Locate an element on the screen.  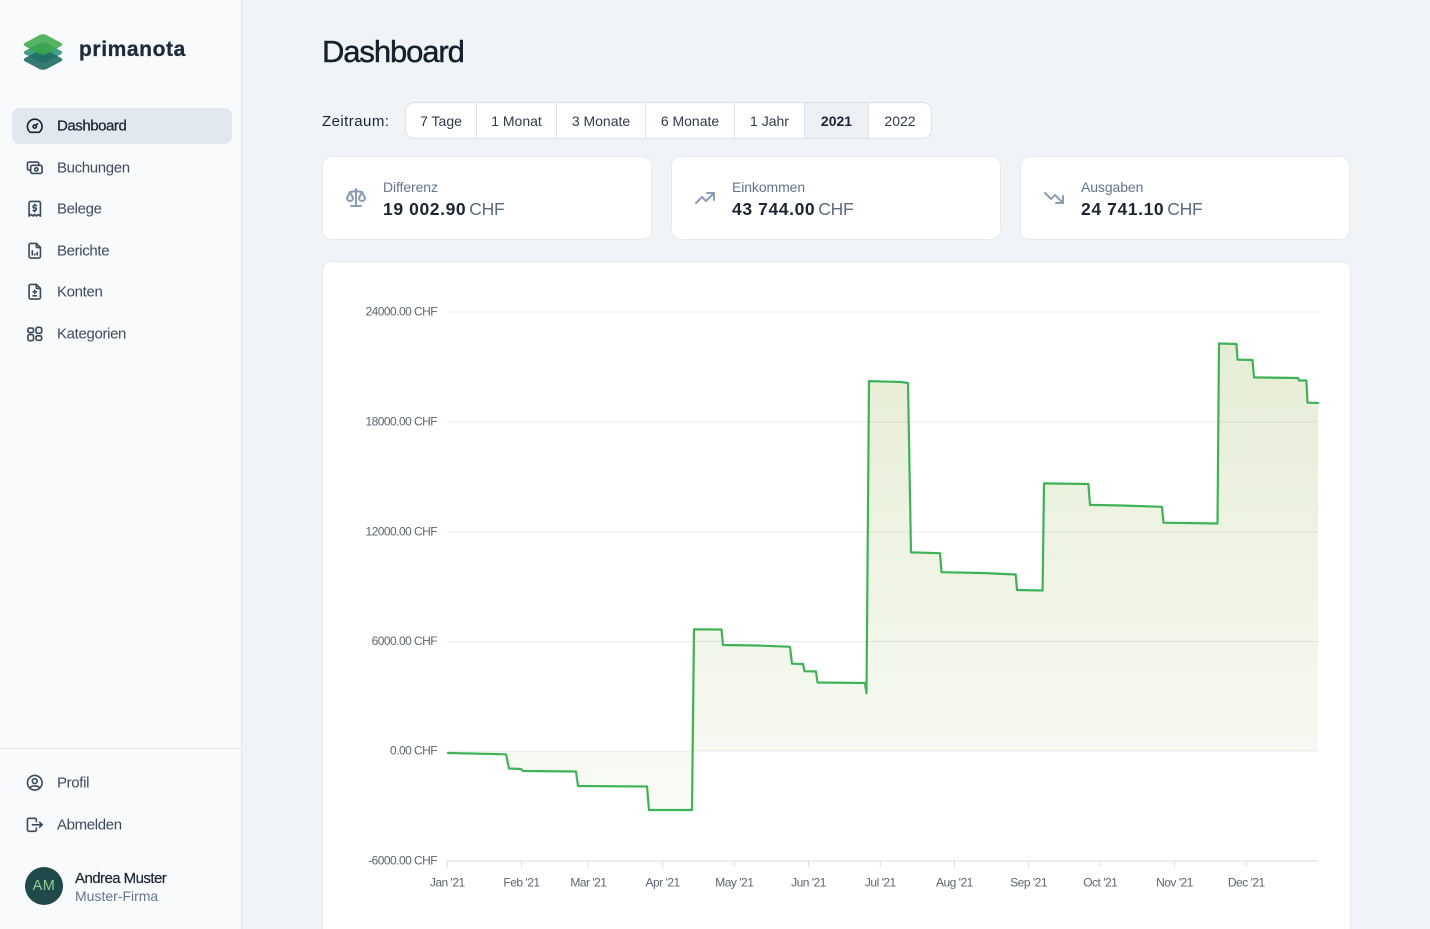
svg-text: Sep '21 is located at coordinates (1029, 883).